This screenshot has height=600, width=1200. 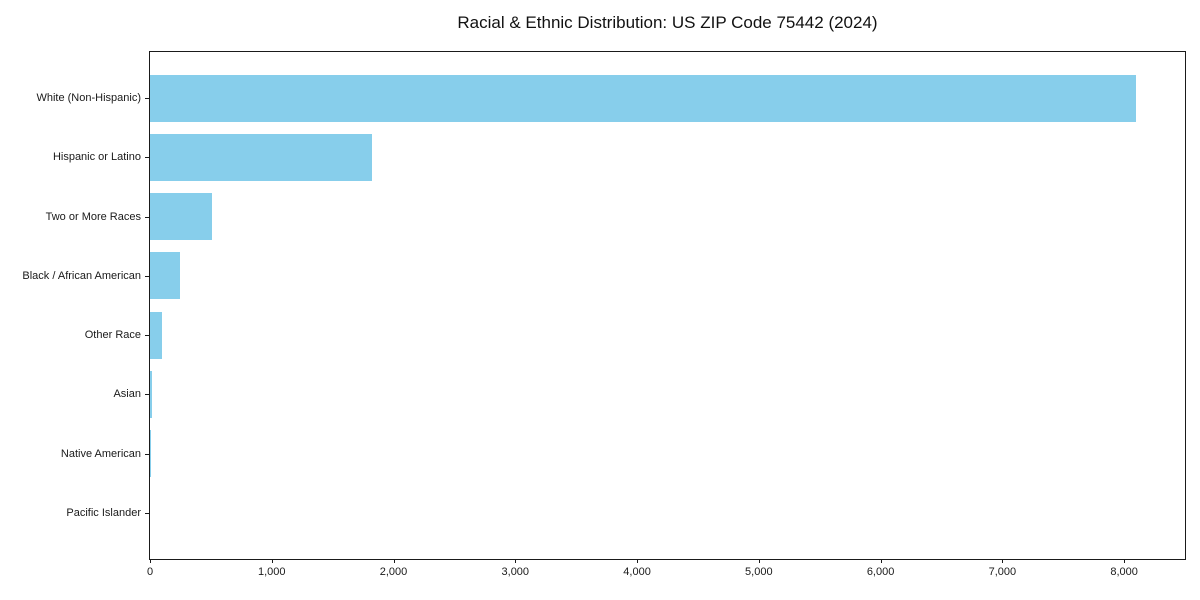 What do you see at coordinates (96, 157) in the screenshot?
I see `y-tick-label: Hispanic or Latino` at bounding box center [96, 157].